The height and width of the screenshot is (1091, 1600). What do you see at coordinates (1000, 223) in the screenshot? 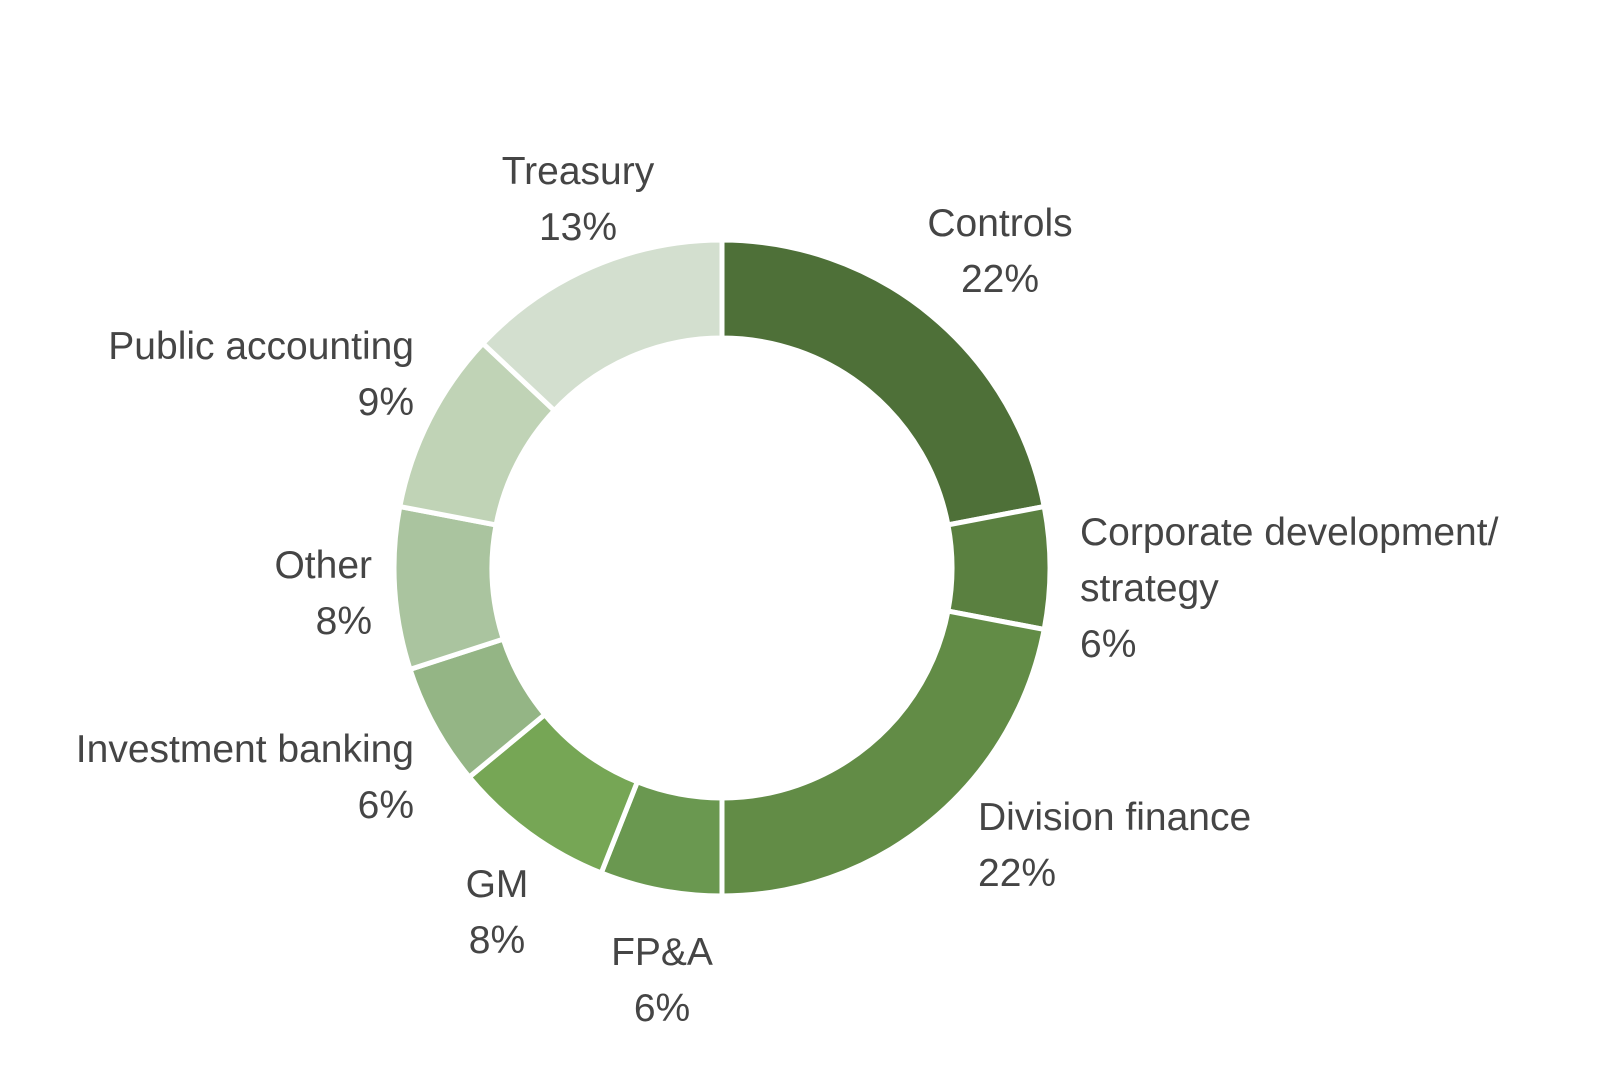
I see `category-label: Controls` at bounding box center [1000, 223].